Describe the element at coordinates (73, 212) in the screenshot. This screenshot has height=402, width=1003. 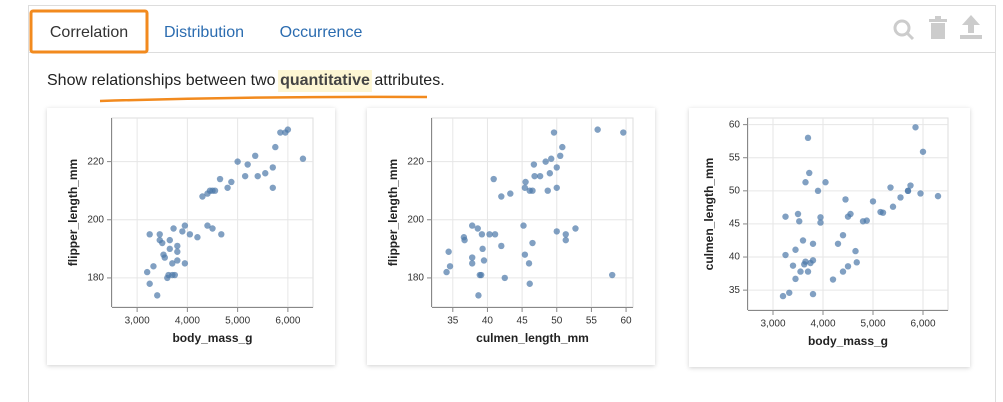
I see `y-axis-label: flipper_length_mm` at that location.